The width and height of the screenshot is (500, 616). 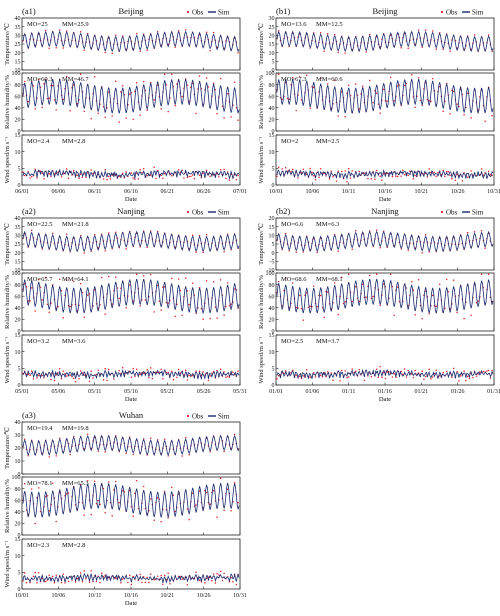 What do you see at coordinates (74, 341) in the screenshot?
I see `stat-mm: MM=3.6` at bounding box center [74, 341].